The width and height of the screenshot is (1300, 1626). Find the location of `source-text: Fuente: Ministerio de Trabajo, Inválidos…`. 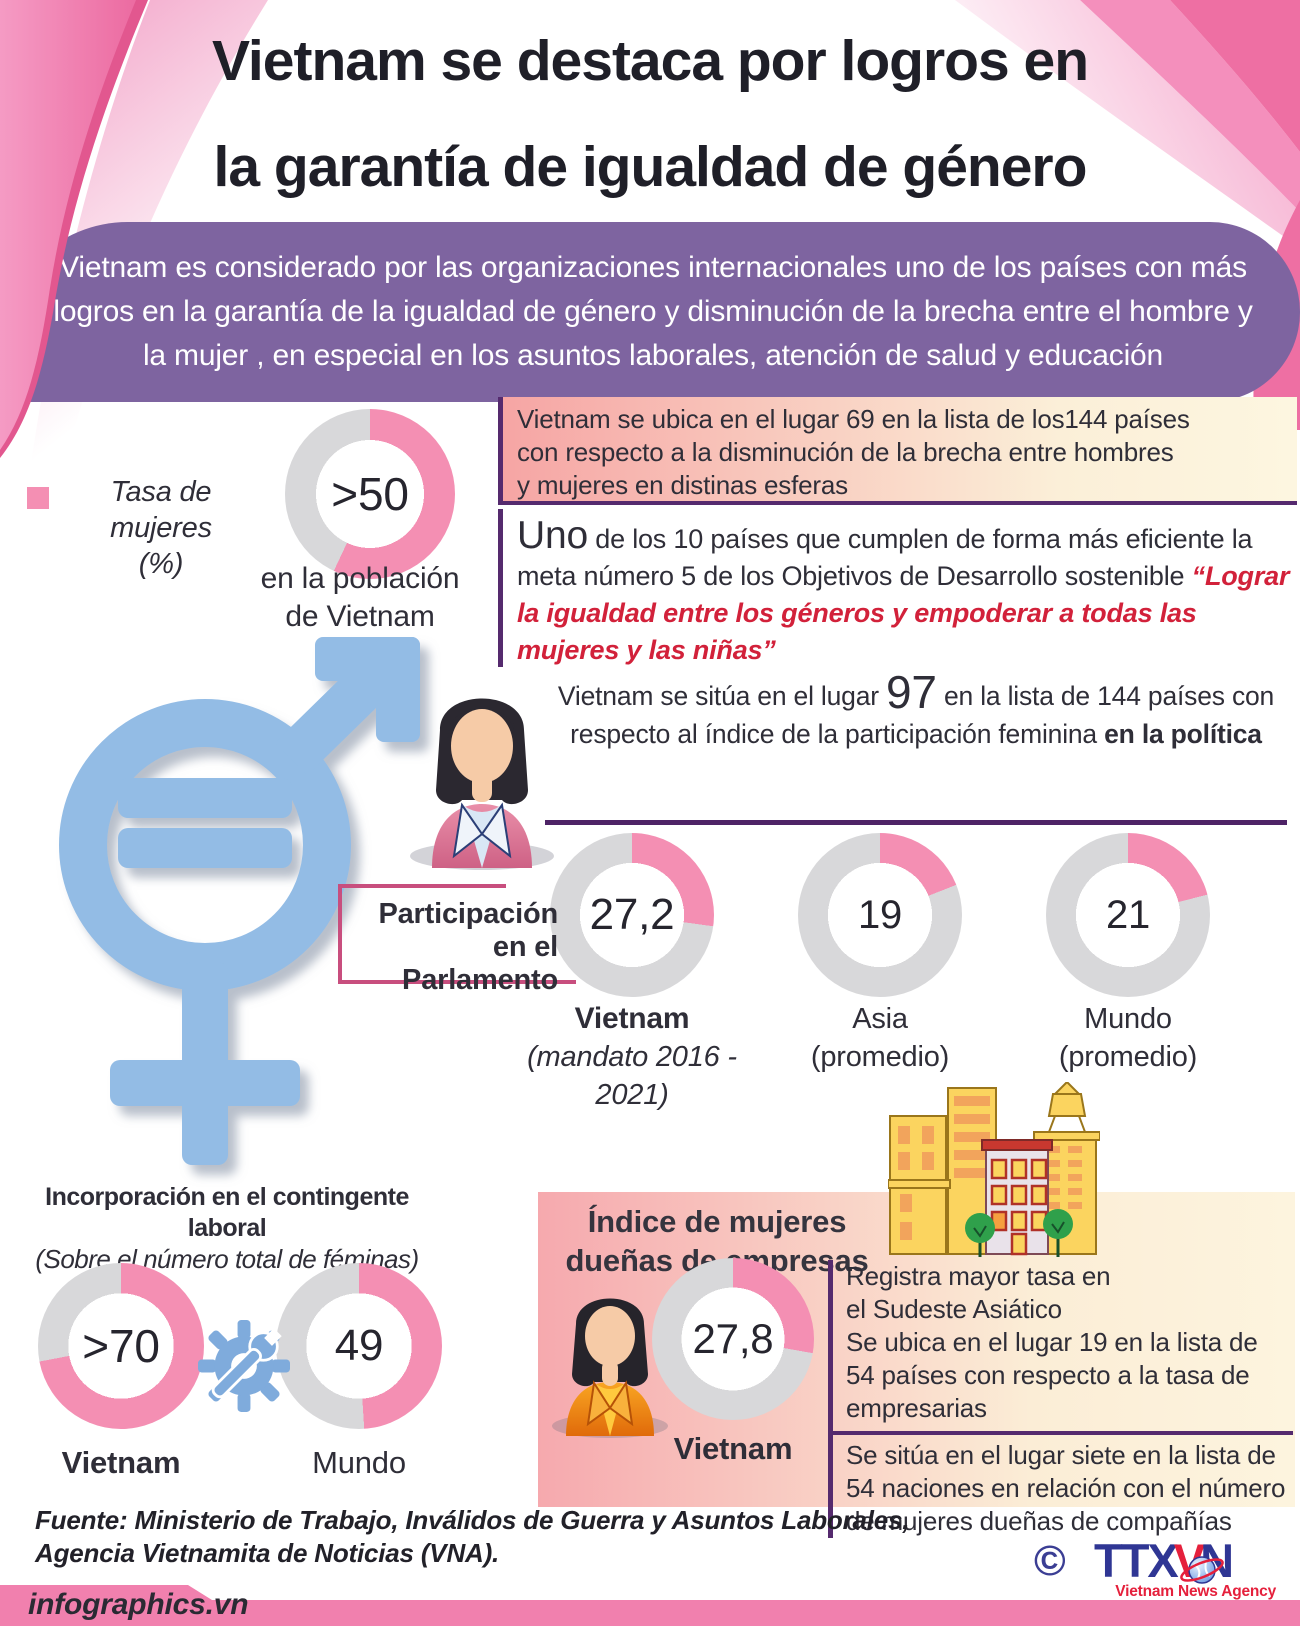

source-text: Fuente: Ministerio de Trabajo, Inválidos… is located at coordinates (475, 1537).